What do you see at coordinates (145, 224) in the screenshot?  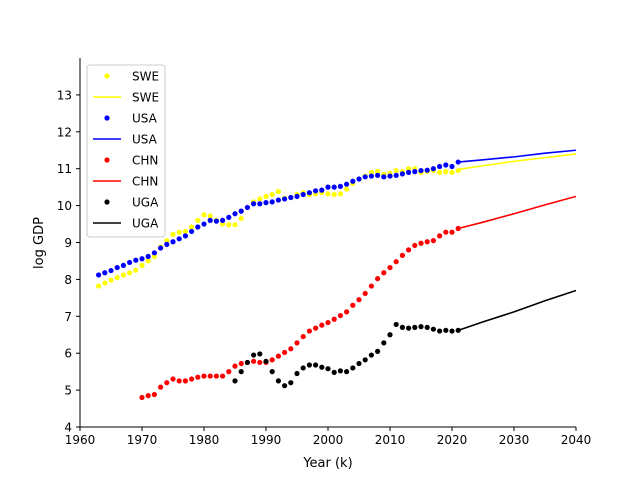 I see `legend-label-uga: UGA` at bounding box center [145, 224].